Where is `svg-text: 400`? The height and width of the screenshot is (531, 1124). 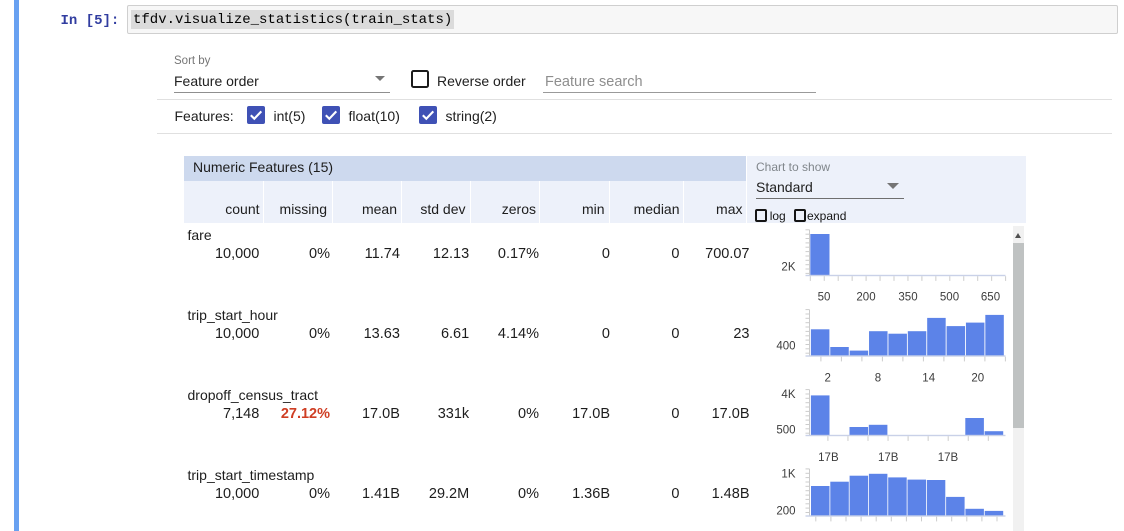 svg-text: 400 is located at coordinates (785, 346).